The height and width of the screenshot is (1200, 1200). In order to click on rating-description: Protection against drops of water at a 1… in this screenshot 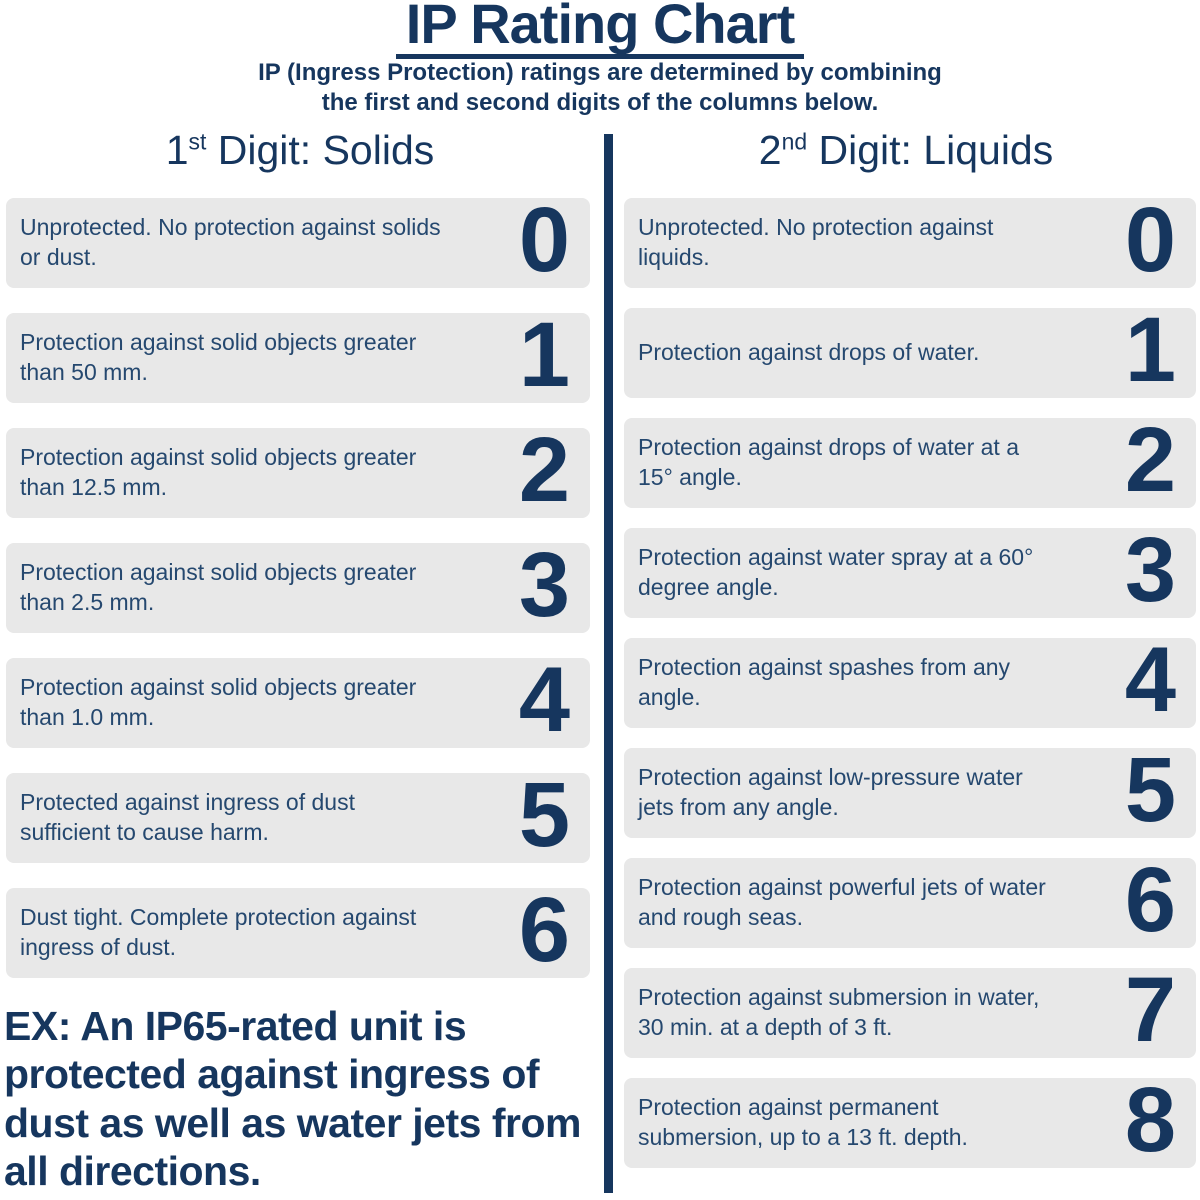, I will do `click(828, 462)`.